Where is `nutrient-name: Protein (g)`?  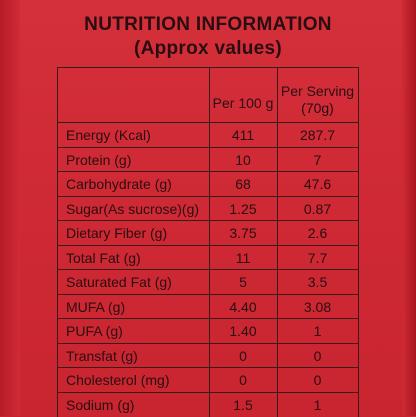
nutrient-name: Protein (g) is located at coordinates (99, 159).